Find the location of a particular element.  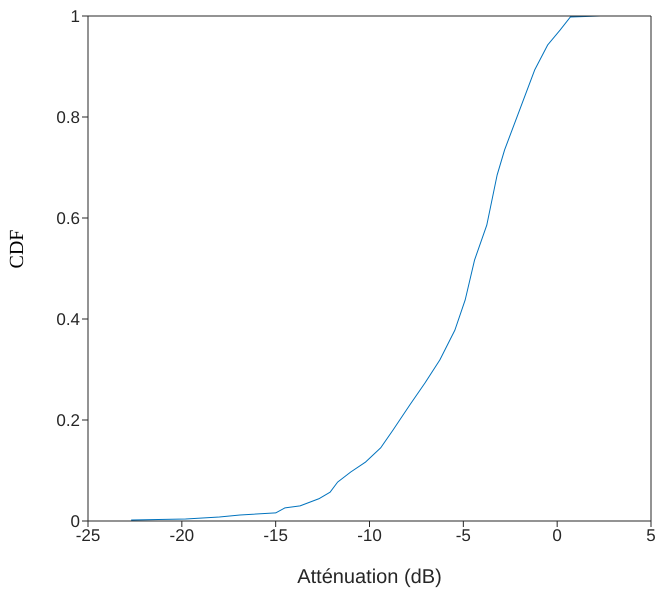

x-tick-label: 0 is located at coordinates (557, 536).